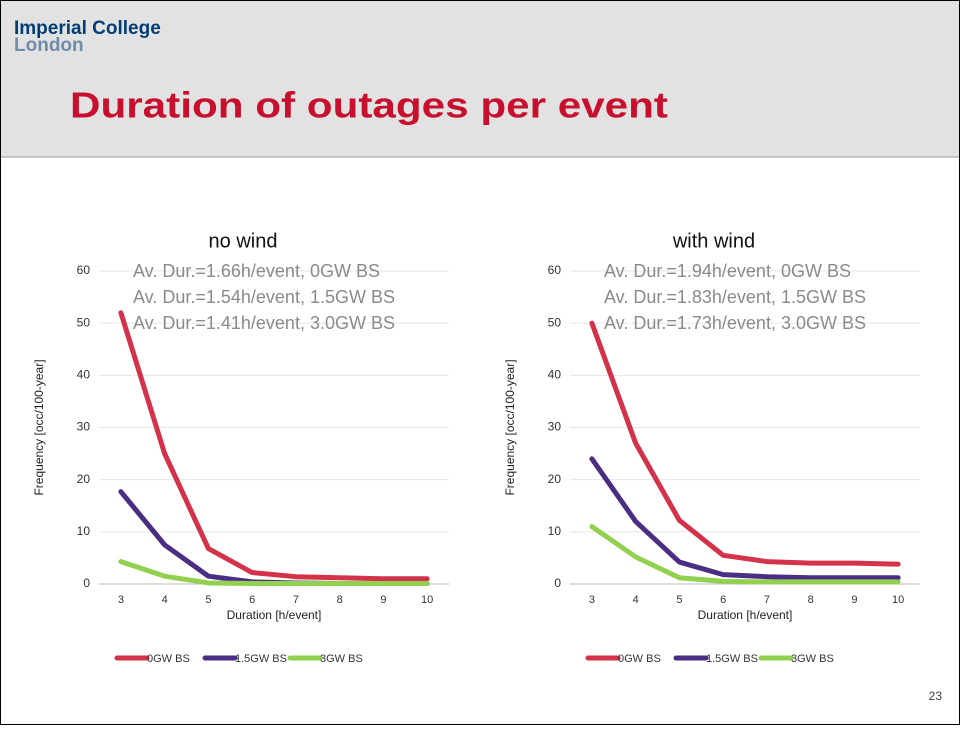  I want to click on page-number: 23, so click(936, 696).